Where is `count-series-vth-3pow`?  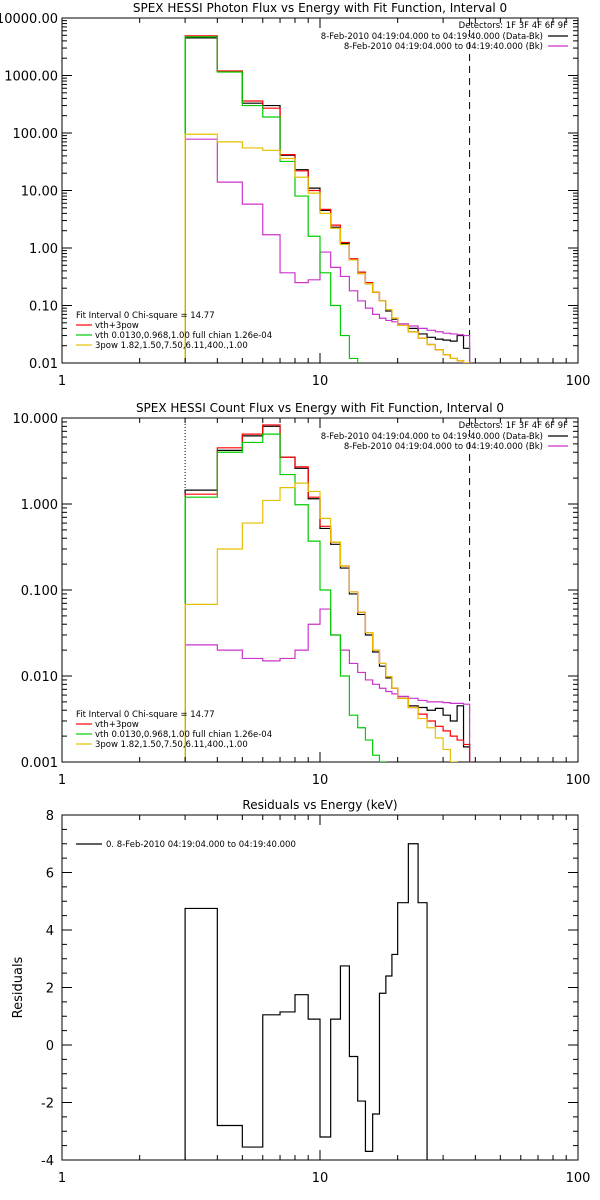 count-series-vth-3pow is located at coordinates (327, 593).